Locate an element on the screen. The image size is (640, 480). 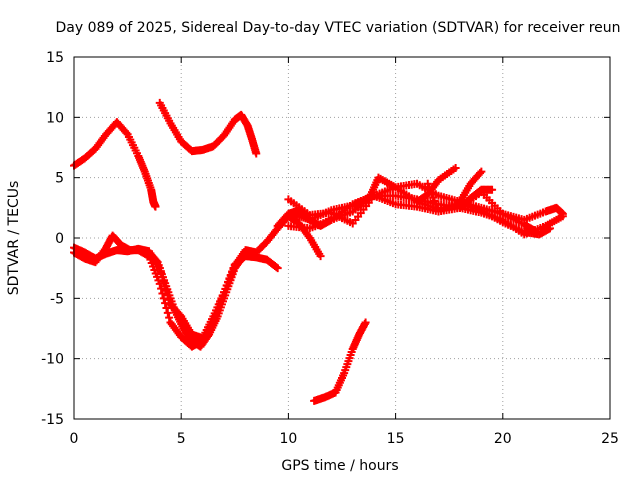
x-axis-label: GPS time / hours is located at coordinates (339, 466).